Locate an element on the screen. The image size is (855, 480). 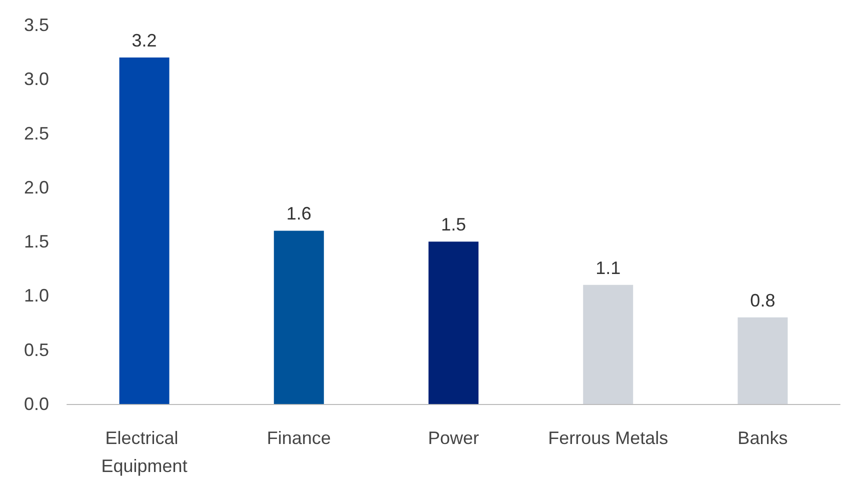
data-label: 1.6 is located at coordinates (299, 214).